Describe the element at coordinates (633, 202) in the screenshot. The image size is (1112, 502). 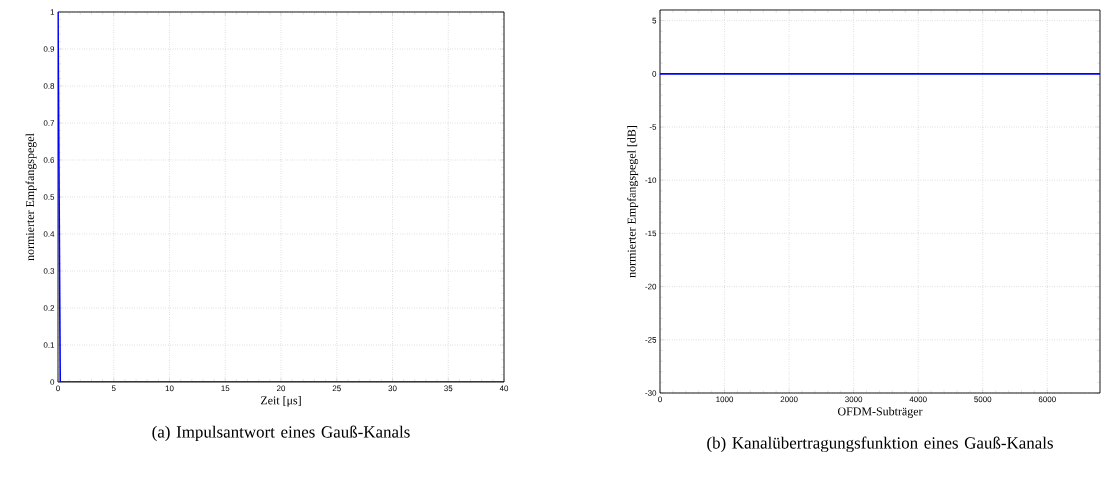
I see `y-axis-title: normierter Empfangspegel [dB]` at that location.